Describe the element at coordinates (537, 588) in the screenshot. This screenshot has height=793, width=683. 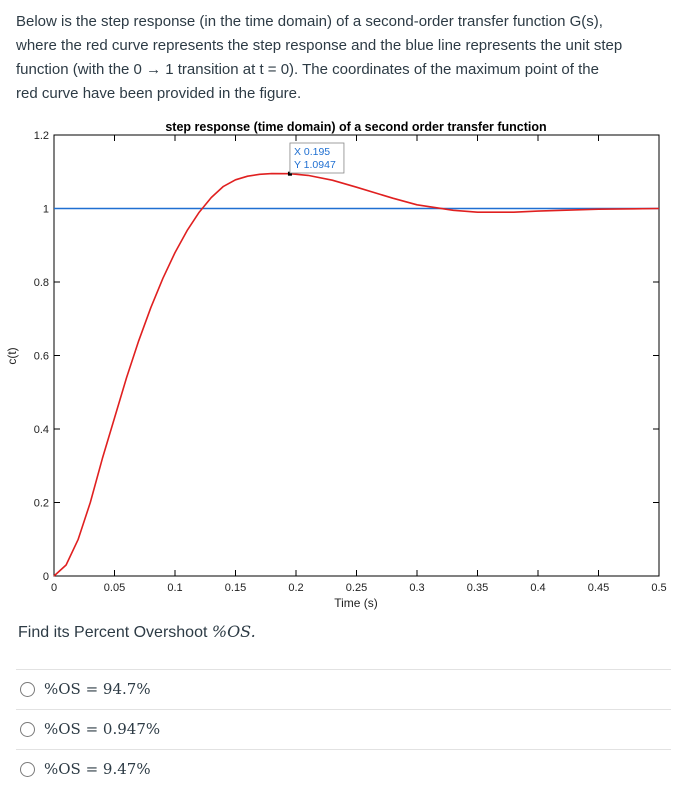
I see `x-tick-label: 0.4` at that location.